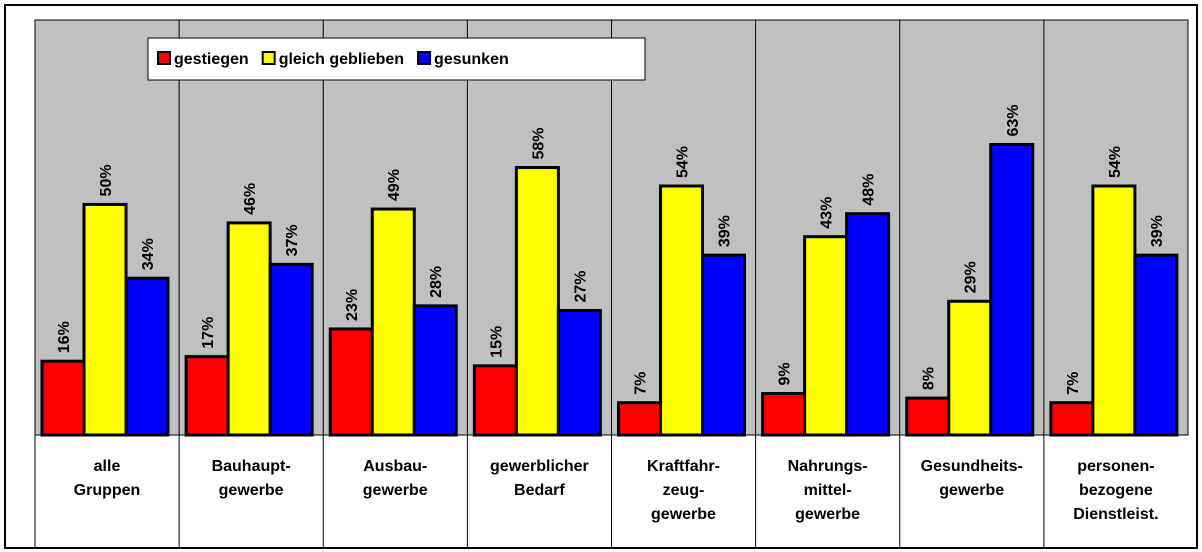 This screenshot has height=552, width=1202. What do you see at coordinates (250, 199) in the screenshot?
I see `value-label: 46%` at bounding box center [250, 199].